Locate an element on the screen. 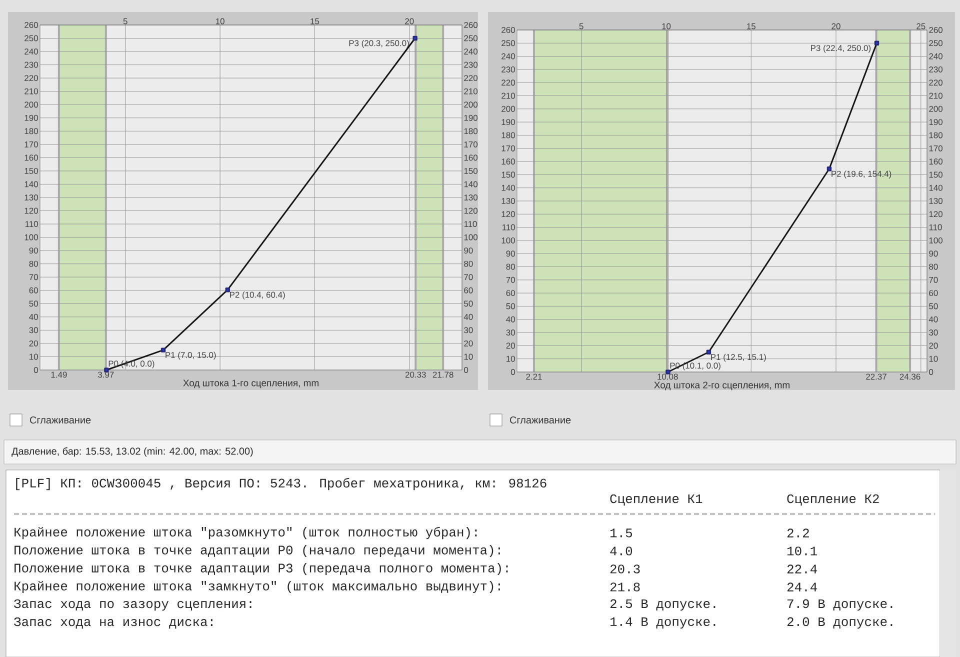  y2-tick-label: 70 is located at coordinates (933, 279).